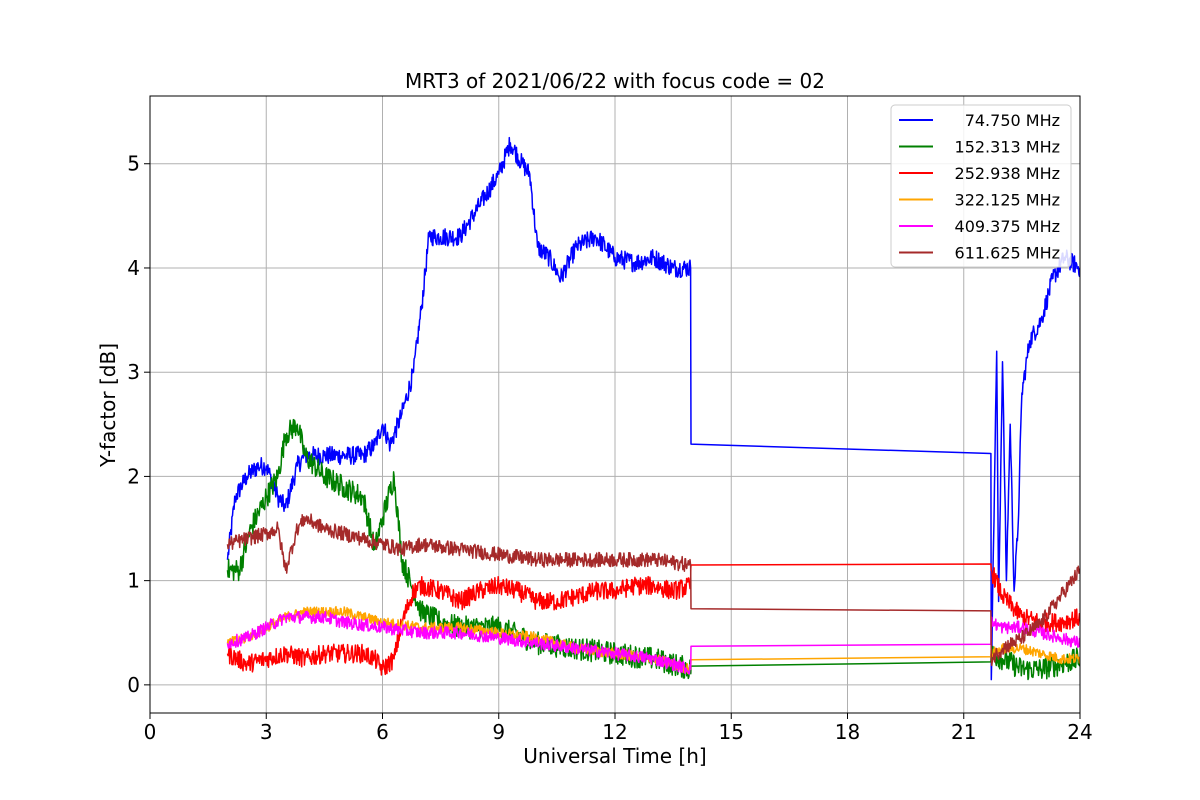 The height and width of the screenshot is (800, 1200). Describe the element at coordinates (498, 732) in the screenshot. I see `x-tick-label: 9` at that location.